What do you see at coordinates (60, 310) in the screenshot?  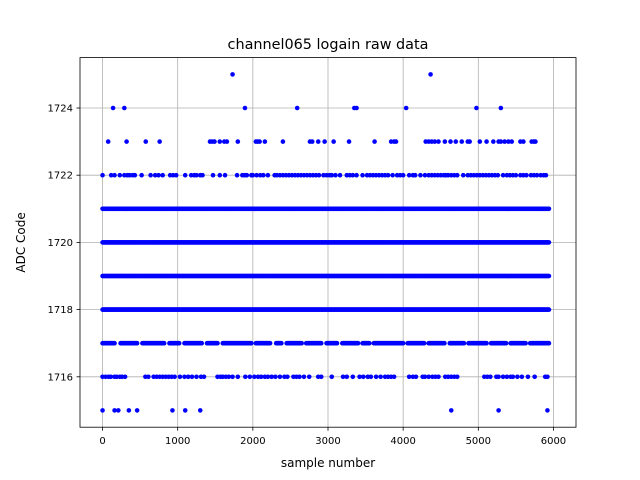 I see `y-tick-label: 1718` at bounding box center [60, 310].